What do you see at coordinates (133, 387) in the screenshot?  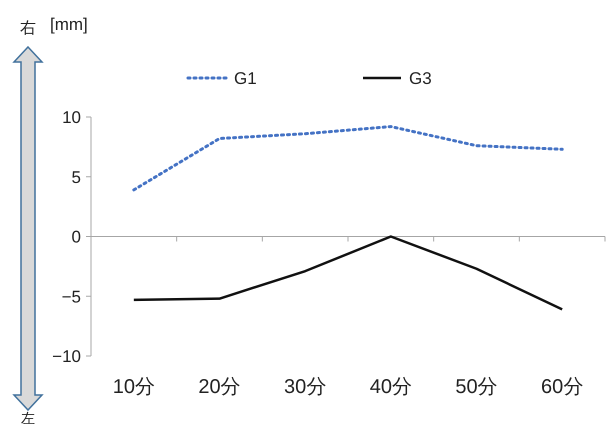 I see `x-tick-label: 10分` at bounding box center [133, 387].